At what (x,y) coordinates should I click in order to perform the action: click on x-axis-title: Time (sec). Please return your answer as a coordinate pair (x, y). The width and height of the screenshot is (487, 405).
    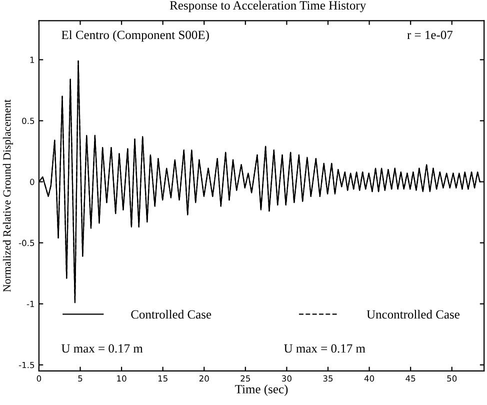
    Looking at the image, I should click on (261, 390).